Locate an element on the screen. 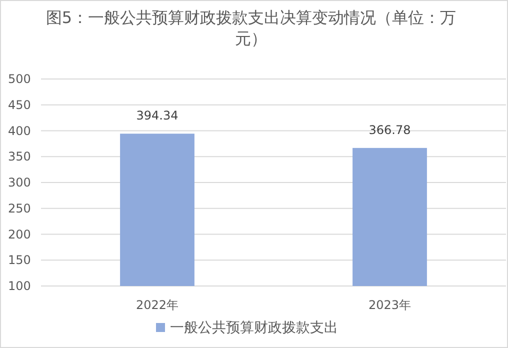 The height and width of the screenshot is (348, 508). x-tick-label: 2022年 is located at coordinates (157, 305).